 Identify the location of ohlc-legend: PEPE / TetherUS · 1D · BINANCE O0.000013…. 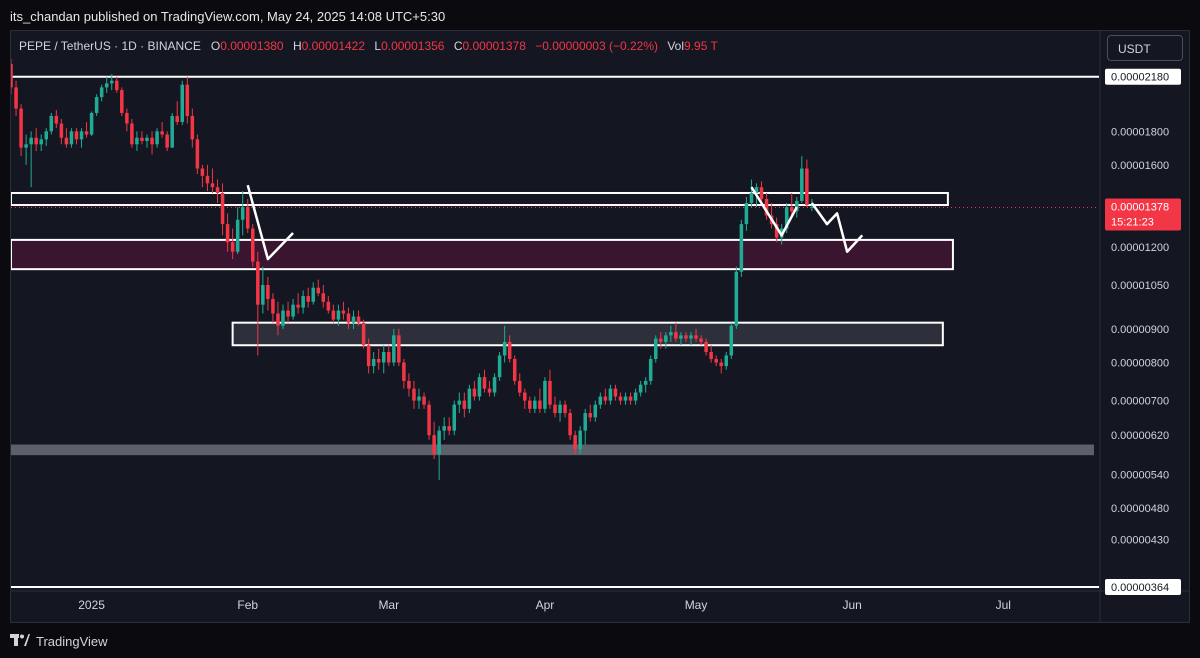
(371, 46).